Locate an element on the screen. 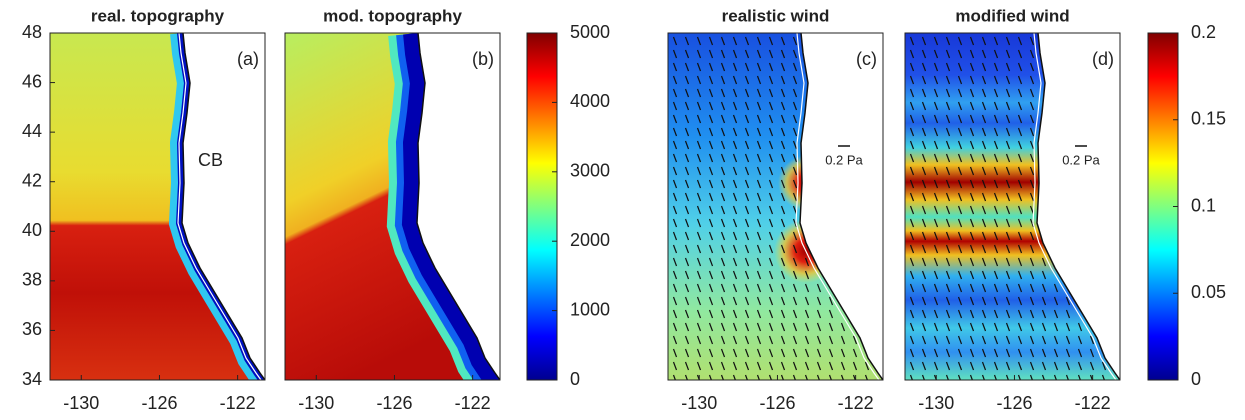 This screenshot has height=420, width=1245. y-tick-label: 44 is located at coordinates (32, 131).